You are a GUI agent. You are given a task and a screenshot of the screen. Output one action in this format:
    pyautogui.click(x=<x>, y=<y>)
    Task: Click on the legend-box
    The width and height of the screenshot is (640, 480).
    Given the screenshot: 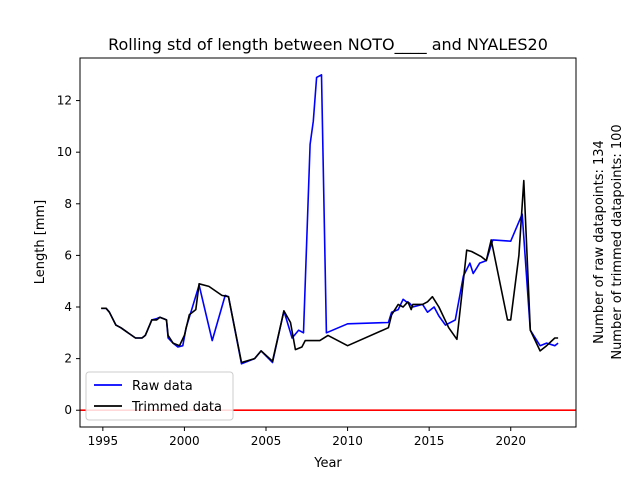 What is the action you would take?
    pyautogui.click(x=159, y=396)
    